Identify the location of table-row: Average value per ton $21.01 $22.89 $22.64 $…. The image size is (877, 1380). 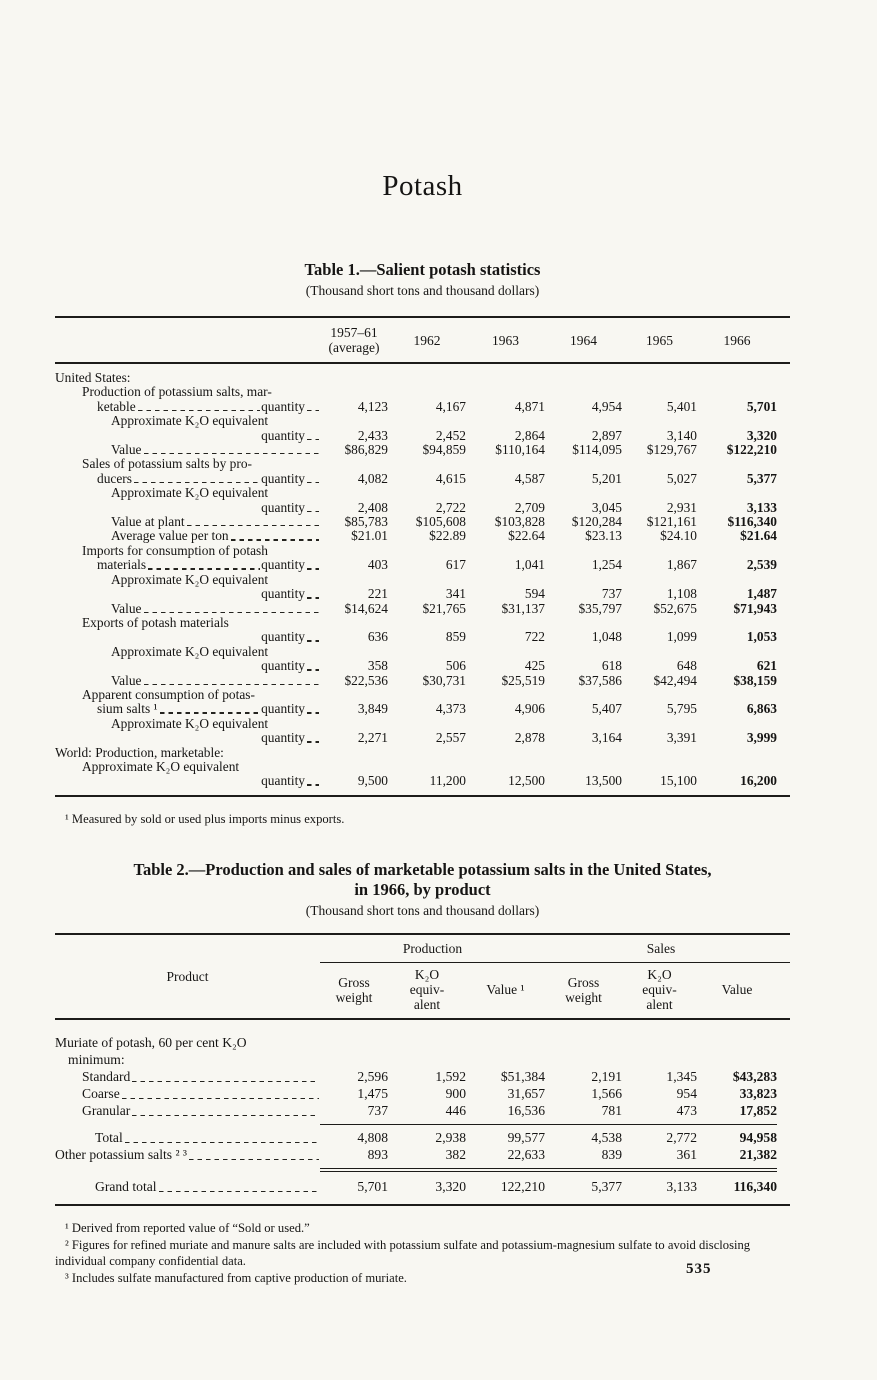
(416, 536).